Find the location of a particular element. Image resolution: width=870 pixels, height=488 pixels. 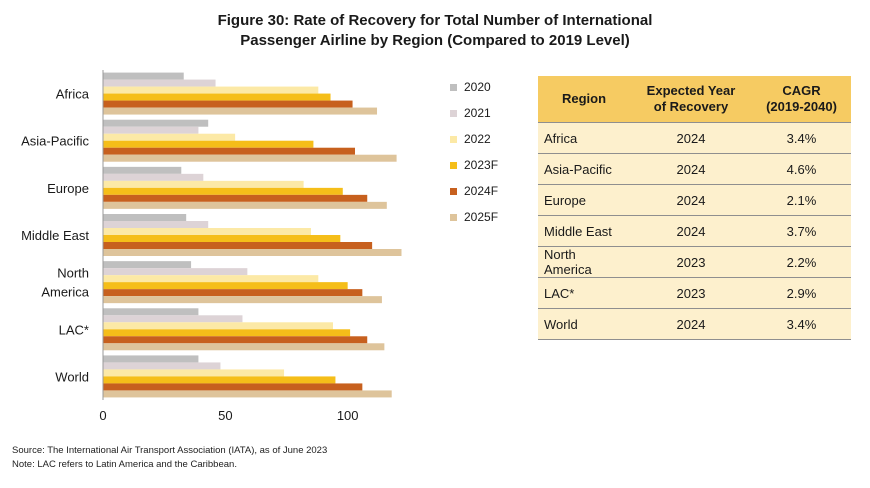

bar-north-america-2022 is located at coordinates (211, 279).